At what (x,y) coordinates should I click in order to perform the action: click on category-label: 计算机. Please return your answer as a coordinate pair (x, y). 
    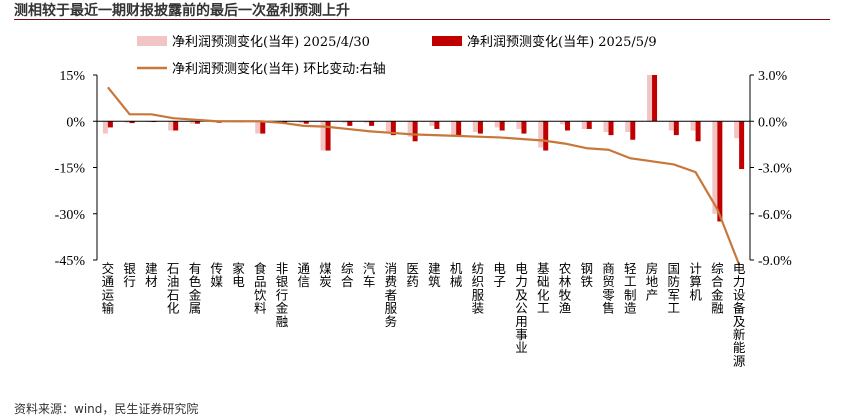
    Looking at the image, I should click on (695, 281).